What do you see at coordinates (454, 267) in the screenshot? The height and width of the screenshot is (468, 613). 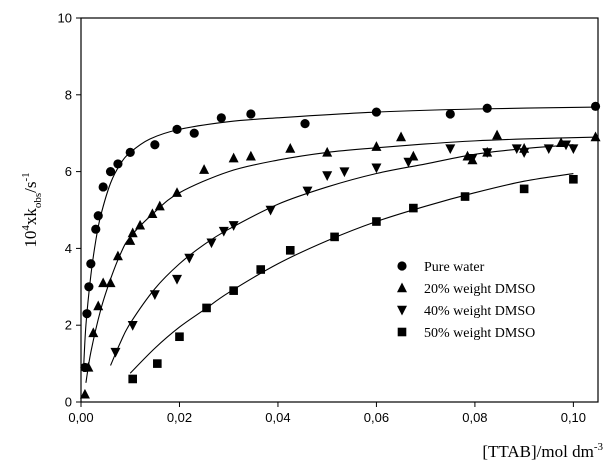 I see `legend-label-0: Pure water` at bounding box center [454, 267].